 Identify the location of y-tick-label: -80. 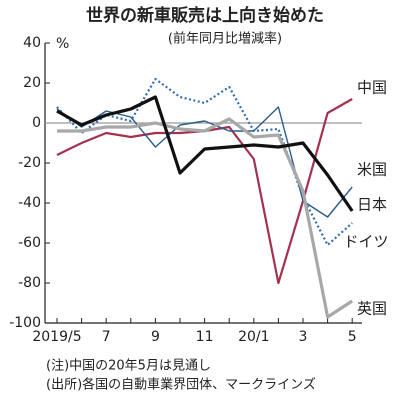
(29, 283).